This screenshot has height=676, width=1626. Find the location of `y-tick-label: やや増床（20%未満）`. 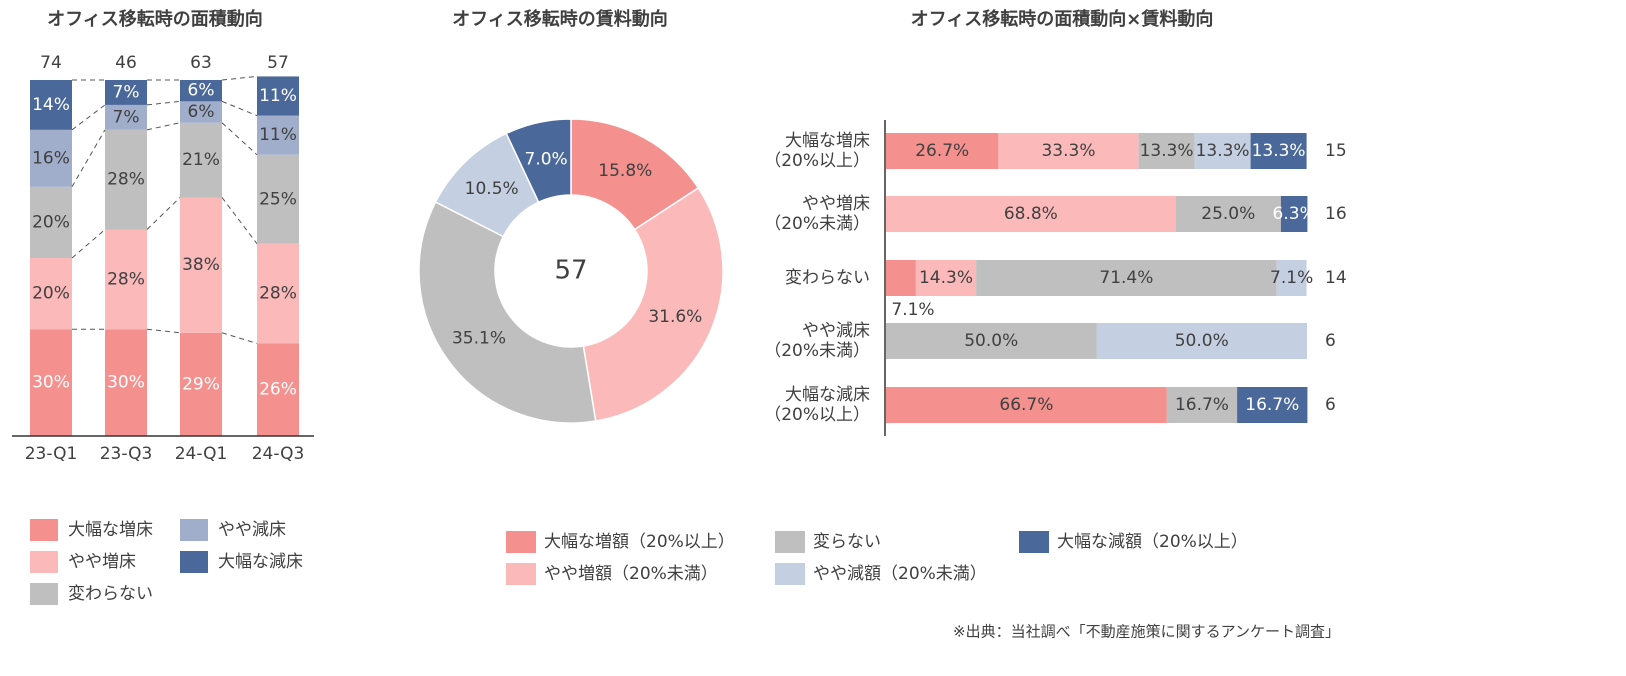

y-tick-label: やや増床（20%未満） is located at coordinates (817, 214).